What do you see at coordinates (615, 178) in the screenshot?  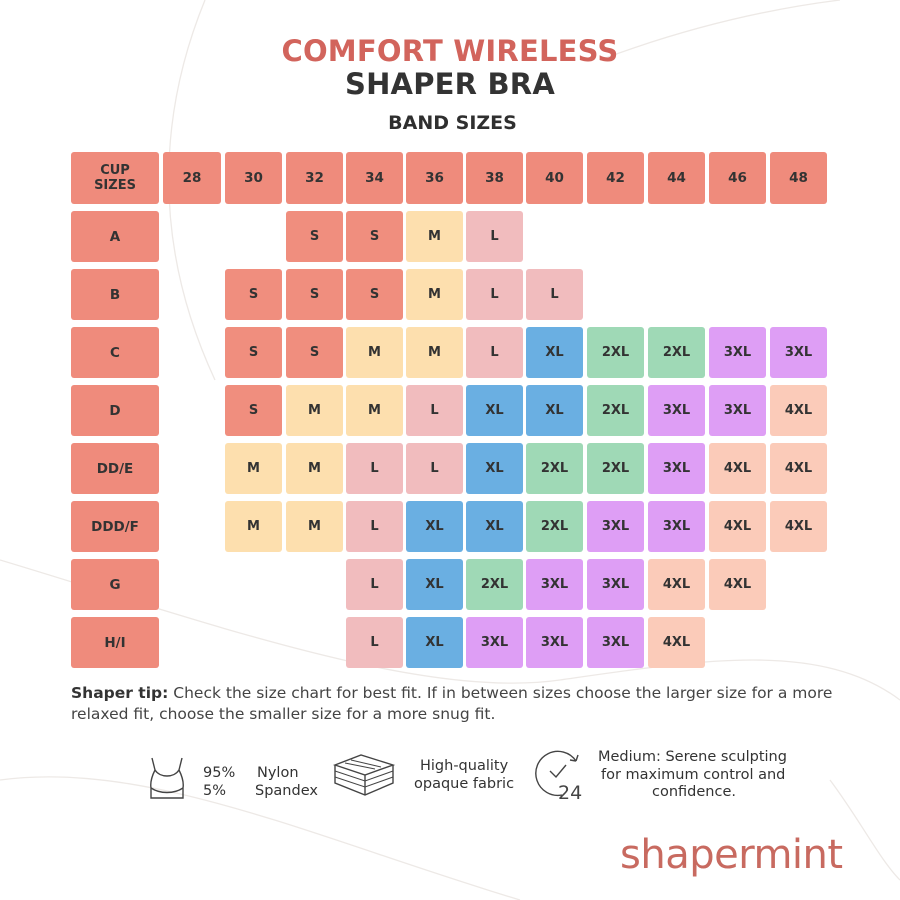 I see `band-header-42: 42` at bounding box center [615, 178].